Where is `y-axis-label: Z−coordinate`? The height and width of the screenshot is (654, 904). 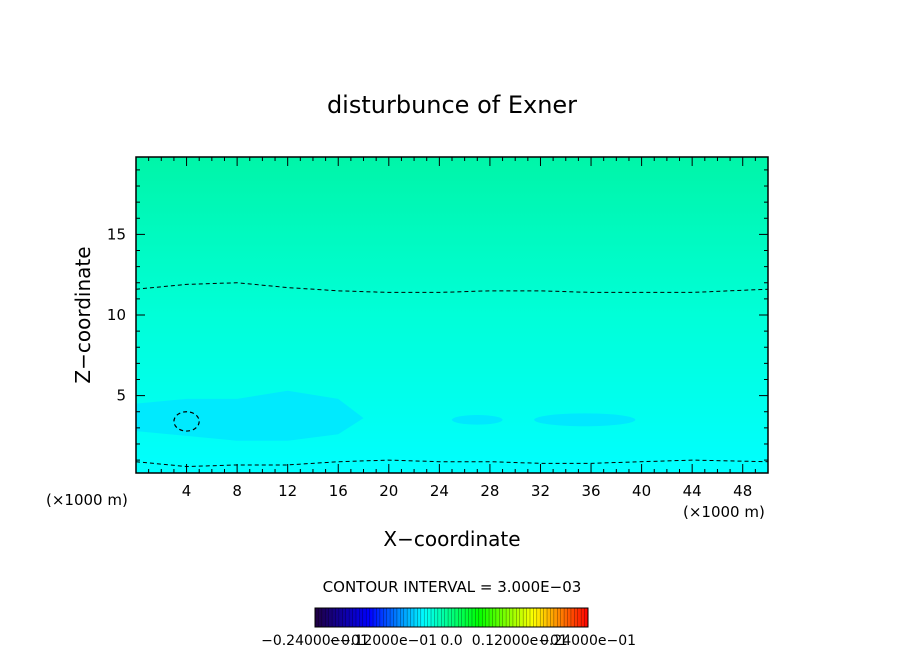
y-axis-label: Z−coordinate is located at coordinates (83, 314).